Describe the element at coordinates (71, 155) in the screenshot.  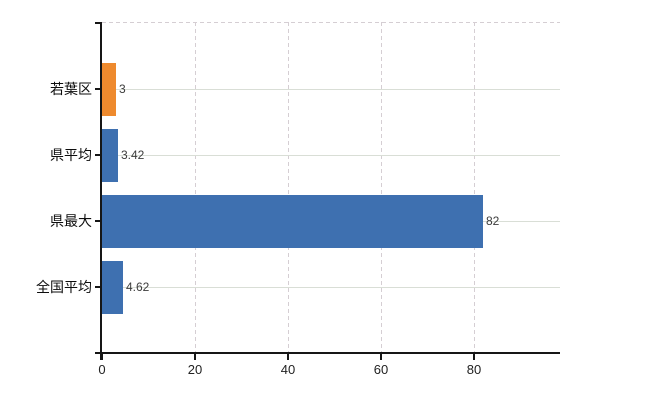
I see `category-label: 県平均` at that location.